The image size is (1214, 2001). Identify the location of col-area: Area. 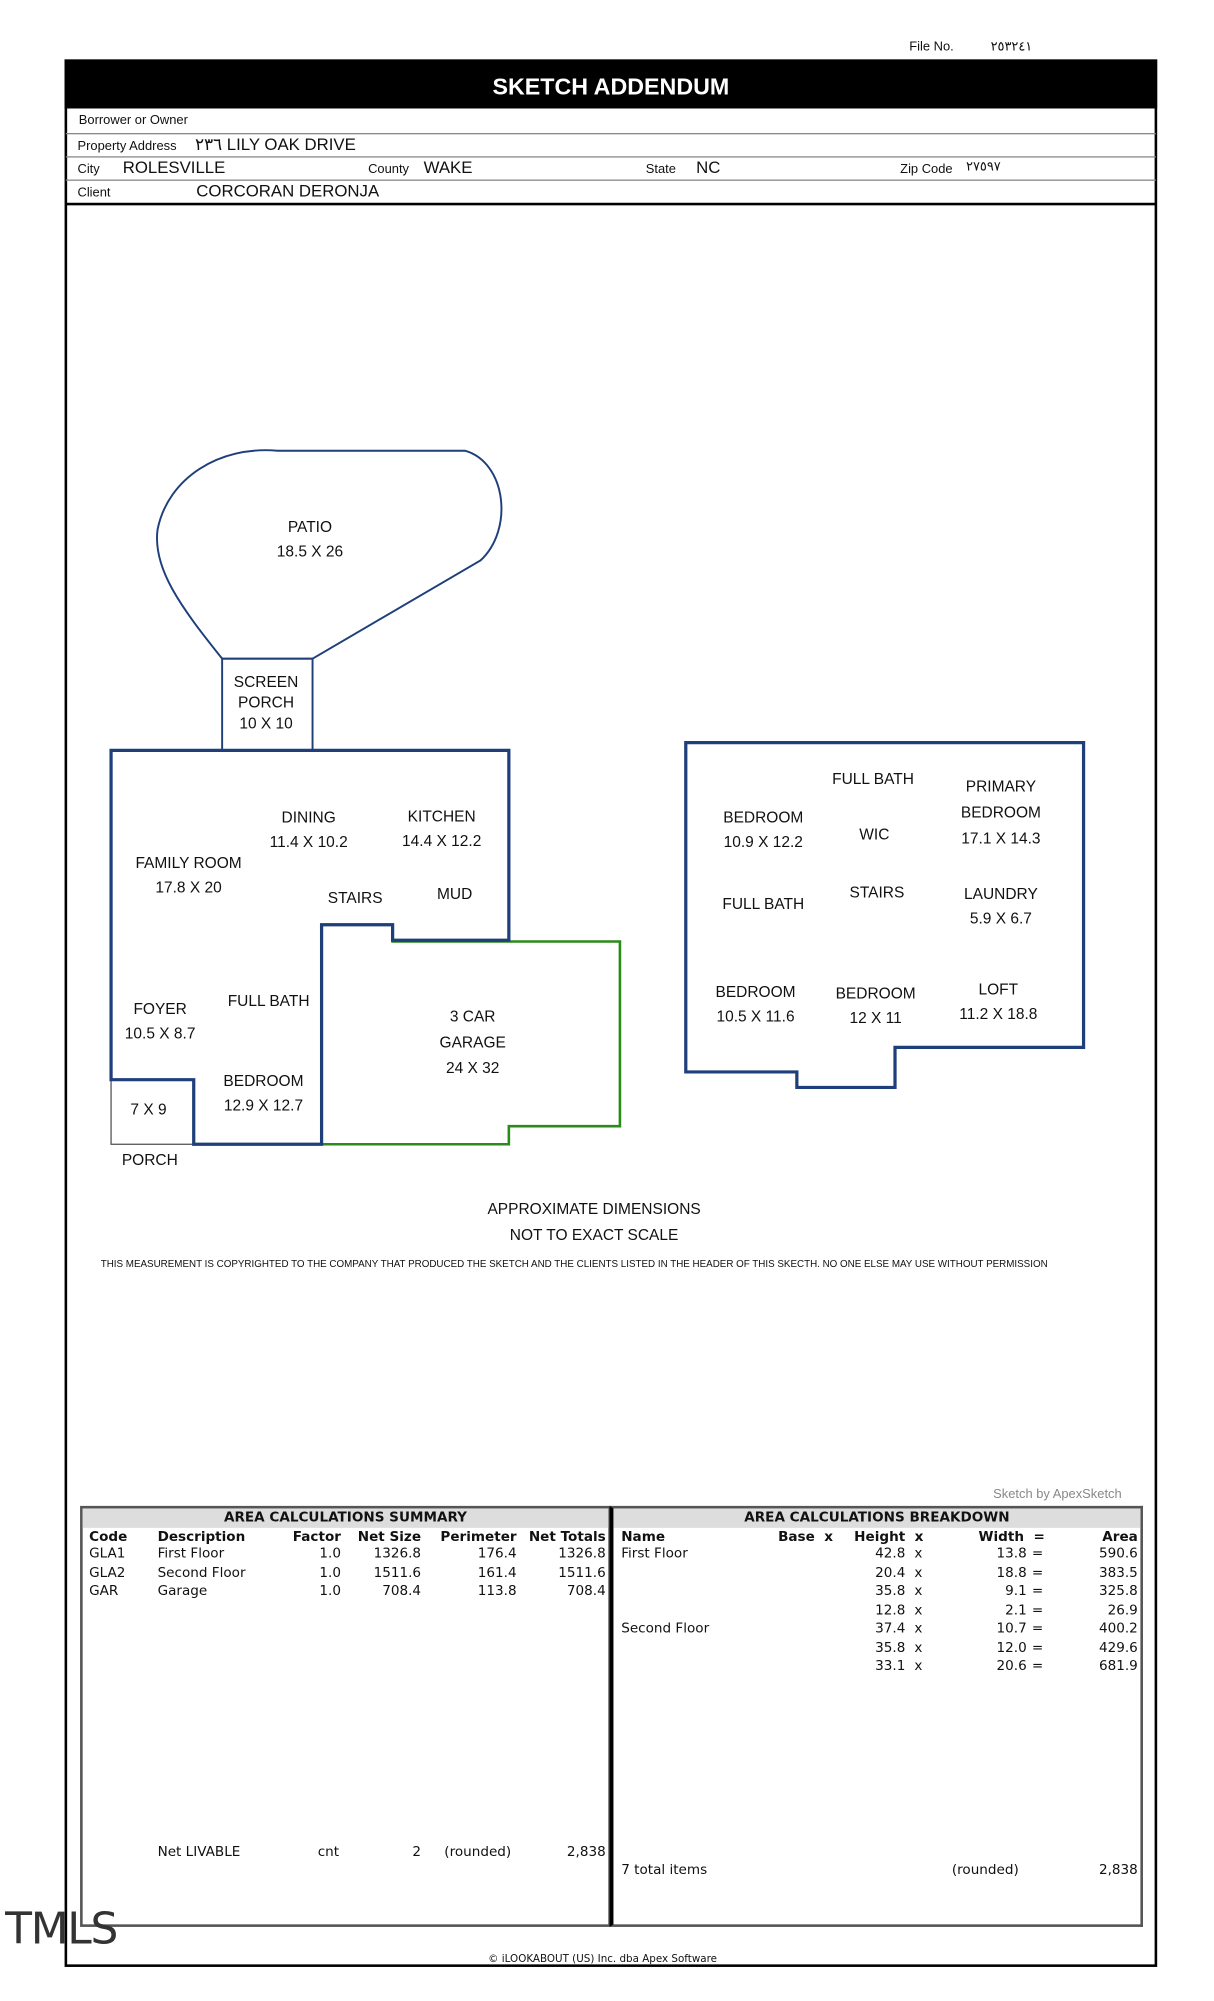
(1120, 1537).